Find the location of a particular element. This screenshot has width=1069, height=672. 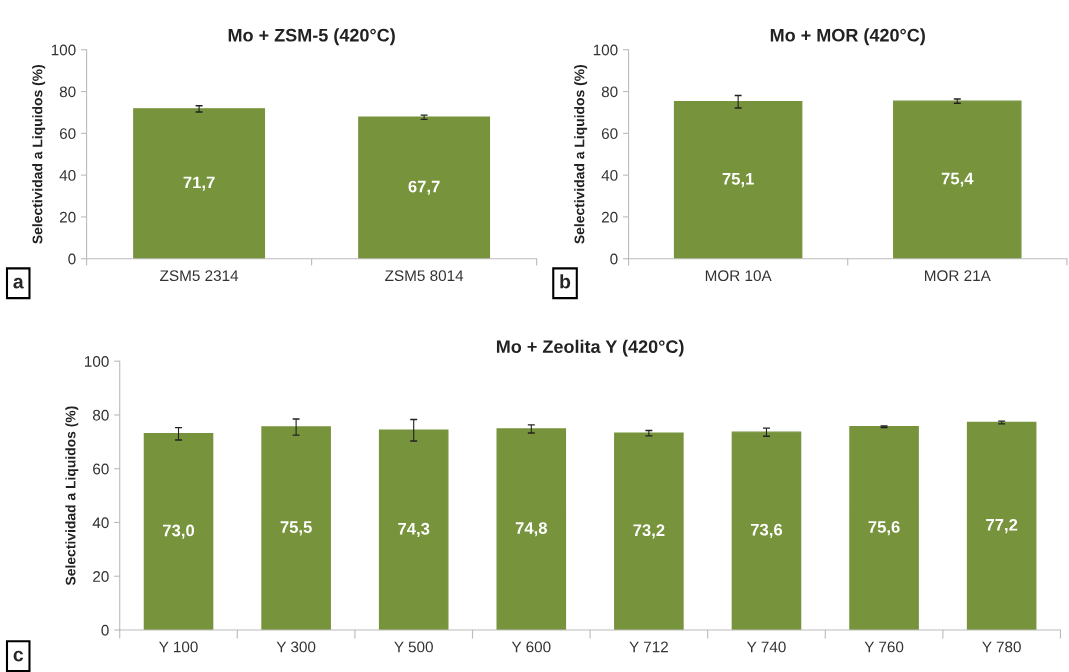

x-tick-label: Y 712 is located at coordinates (648, 647).